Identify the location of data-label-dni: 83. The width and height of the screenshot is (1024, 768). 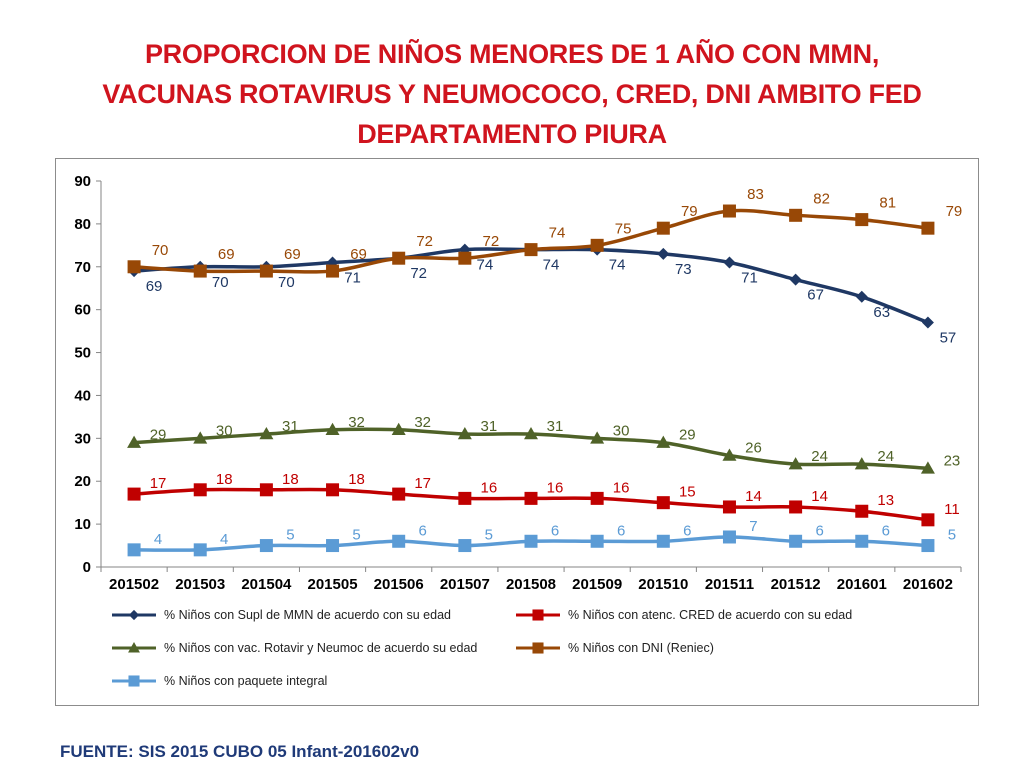
(755, 194).